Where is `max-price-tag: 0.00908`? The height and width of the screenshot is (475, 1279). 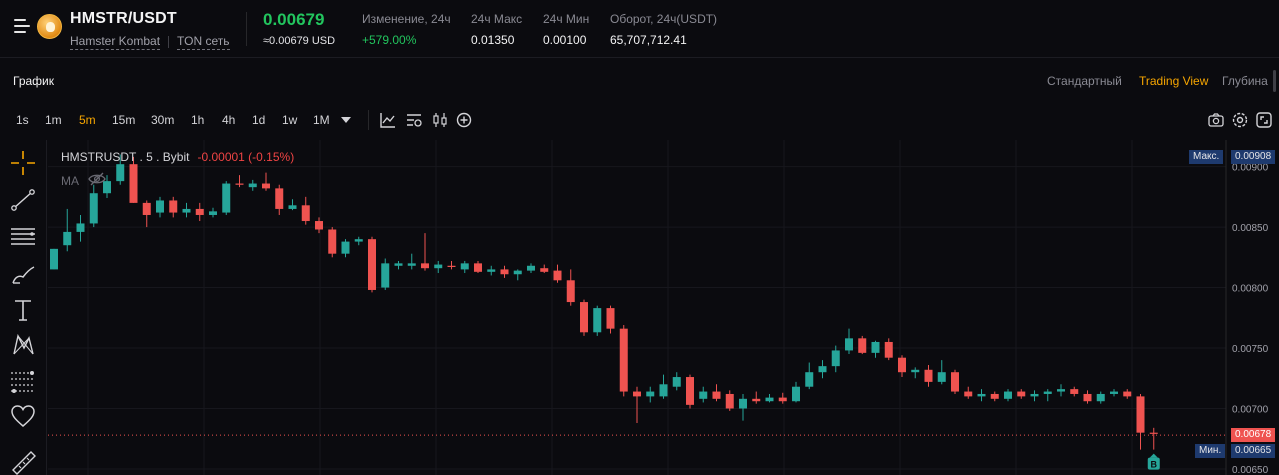
max-price-tag: 0.00908 is located at coordinates (1253, 156).